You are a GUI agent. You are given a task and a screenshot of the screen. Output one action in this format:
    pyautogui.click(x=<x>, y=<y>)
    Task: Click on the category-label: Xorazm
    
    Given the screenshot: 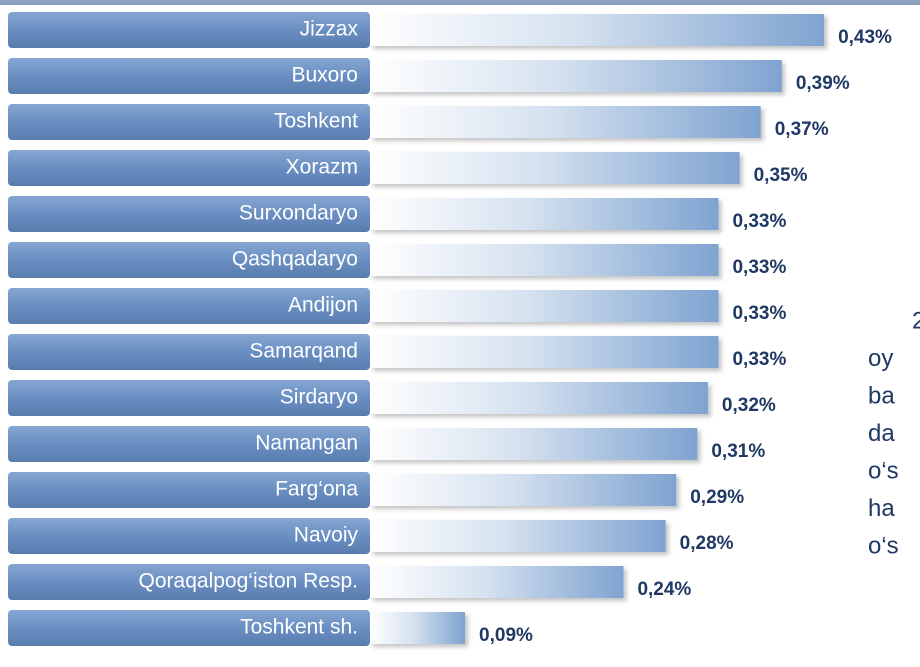 What is the action you would take?
    pyautogui.click(x=322, y=167)
    